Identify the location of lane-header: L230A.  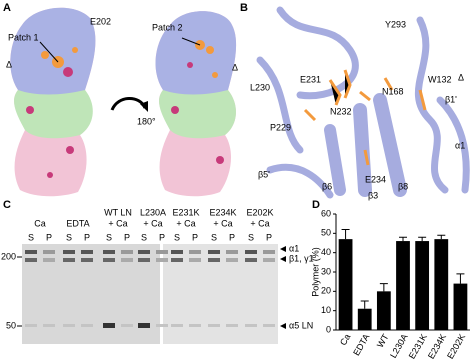
(153, 212).